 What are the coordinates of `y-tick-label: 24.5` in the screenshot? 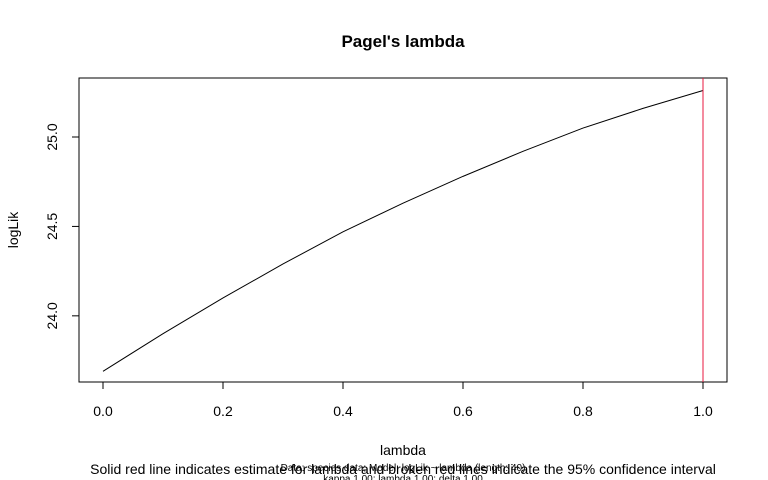 It's located at (52, 226).